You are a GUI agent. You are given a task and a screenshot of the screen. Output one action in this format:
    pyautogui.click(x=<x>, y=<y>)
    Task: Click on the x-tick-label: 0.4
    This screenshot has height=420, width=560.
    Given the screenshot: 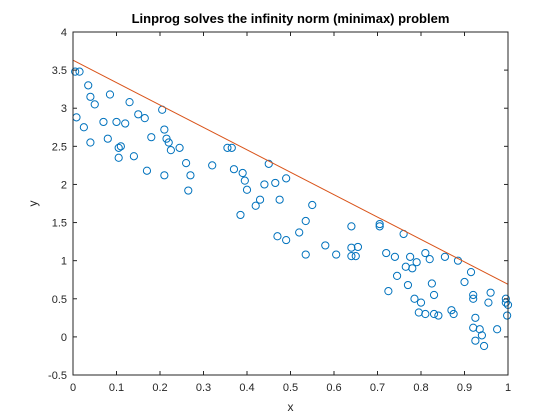 What is the action you would take?
    pyautogui.click(x=246, y=388)
    